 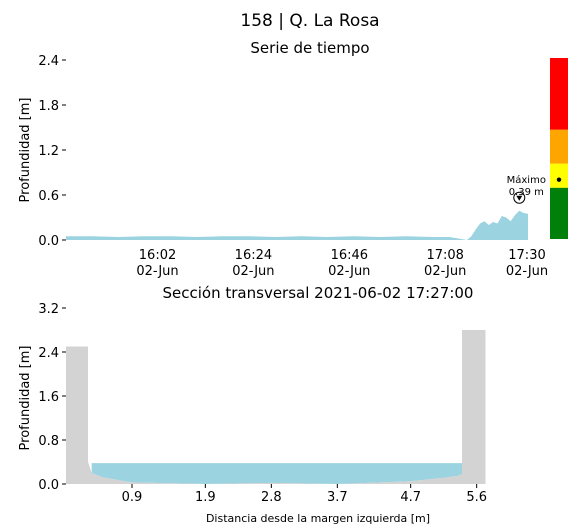 I want to click on time-series-xtick-label: 16:24, so click(x=253, y=255).